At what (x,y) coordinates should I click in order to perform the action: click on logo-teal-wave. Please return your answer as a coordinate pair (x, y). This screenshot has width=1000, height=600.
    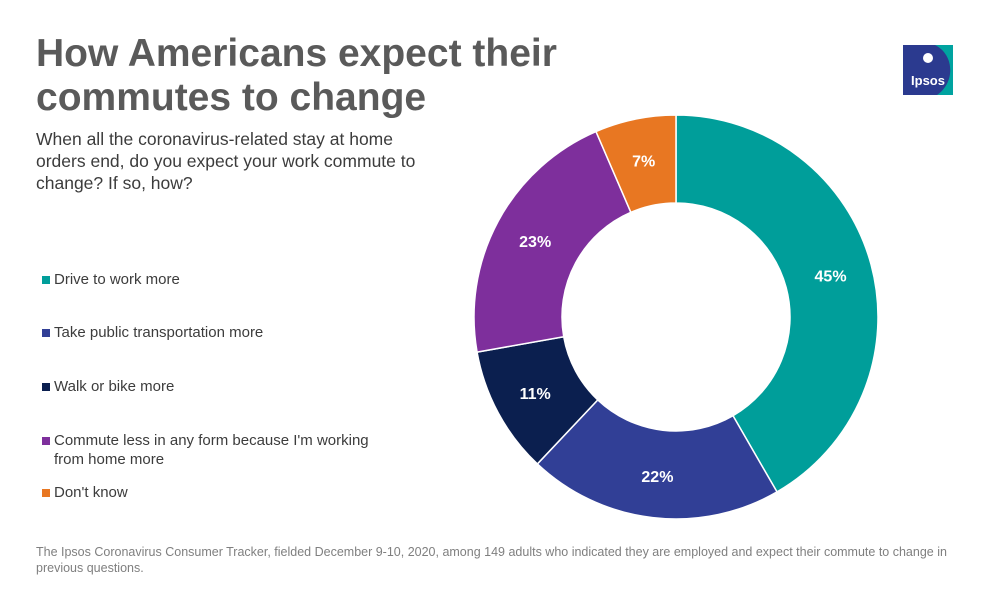
    Looking at the image, I should click on (944, 70).